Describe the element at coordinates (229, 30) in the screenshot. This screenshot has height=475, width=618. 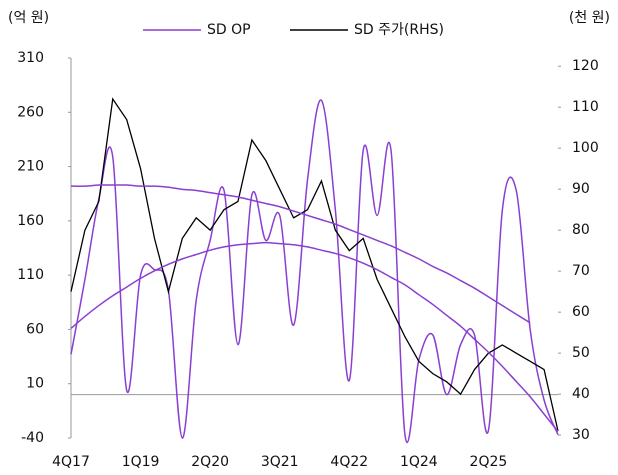
I see `legend-label: SD OP` at that location.